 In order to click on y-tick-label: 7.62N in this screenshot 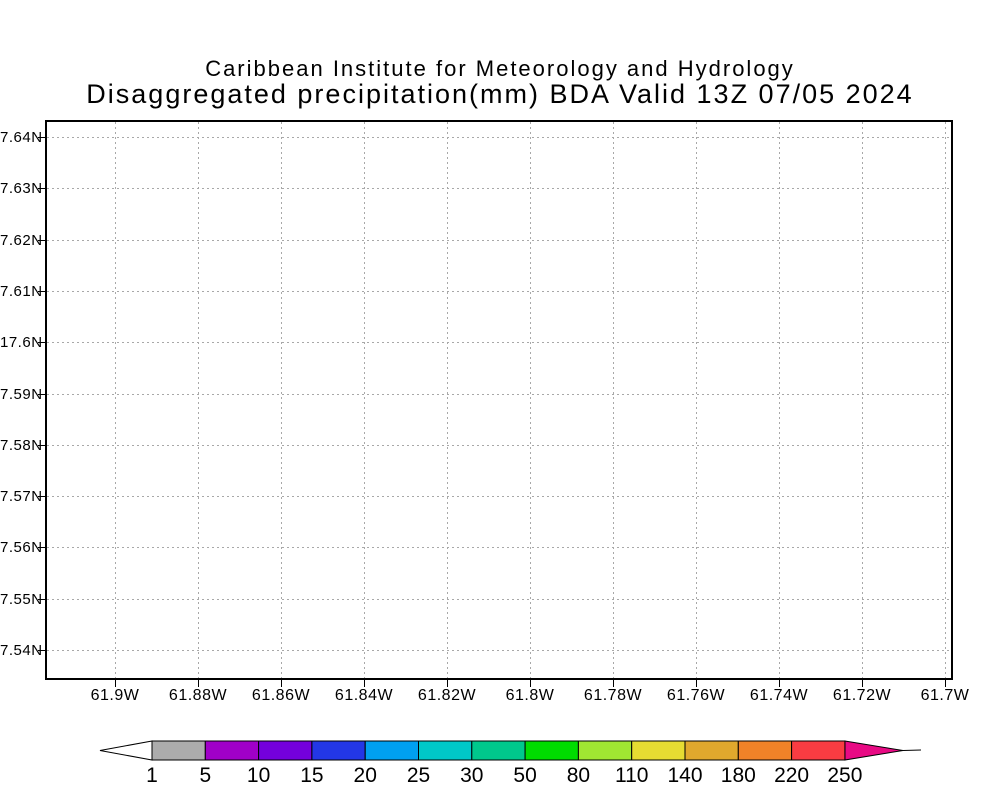, I will do `click(21, 240)`.